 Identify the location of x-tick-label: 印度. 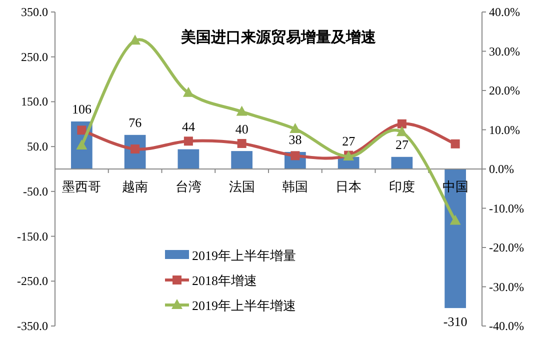
(401, 186).